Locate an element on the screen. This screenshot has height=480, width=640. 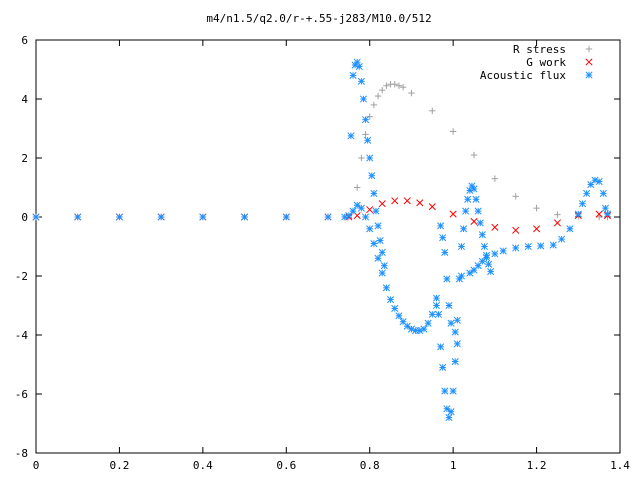
x-tick-label: 0.8 is located at coordinates (370, 465).